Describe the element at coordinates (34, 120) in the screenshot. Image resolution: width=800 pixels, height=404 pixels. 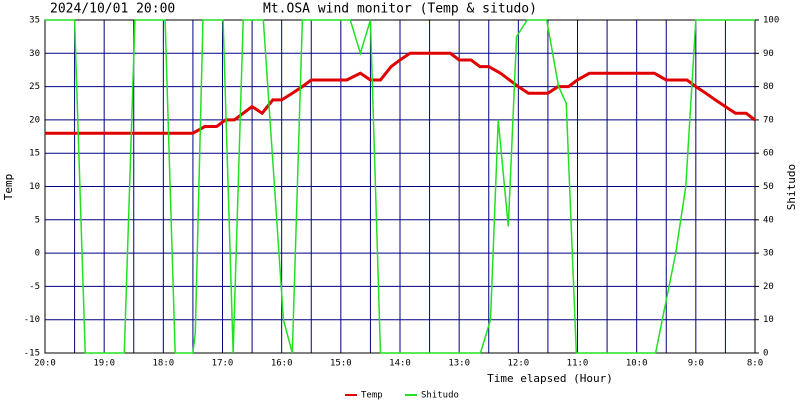
I see `y-tick-label: 20` at that location.